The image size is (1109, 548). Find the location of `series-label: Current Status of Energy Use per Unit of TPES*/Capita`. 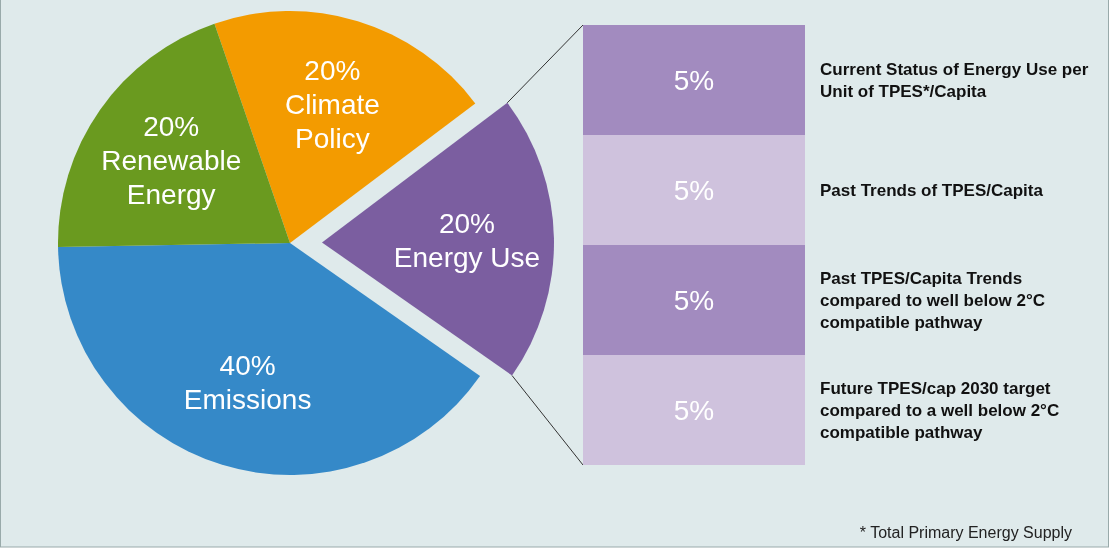

series-label: Current Status of Energy Use per Unit of TPES*/Capita is located at coordinates (954, 80).